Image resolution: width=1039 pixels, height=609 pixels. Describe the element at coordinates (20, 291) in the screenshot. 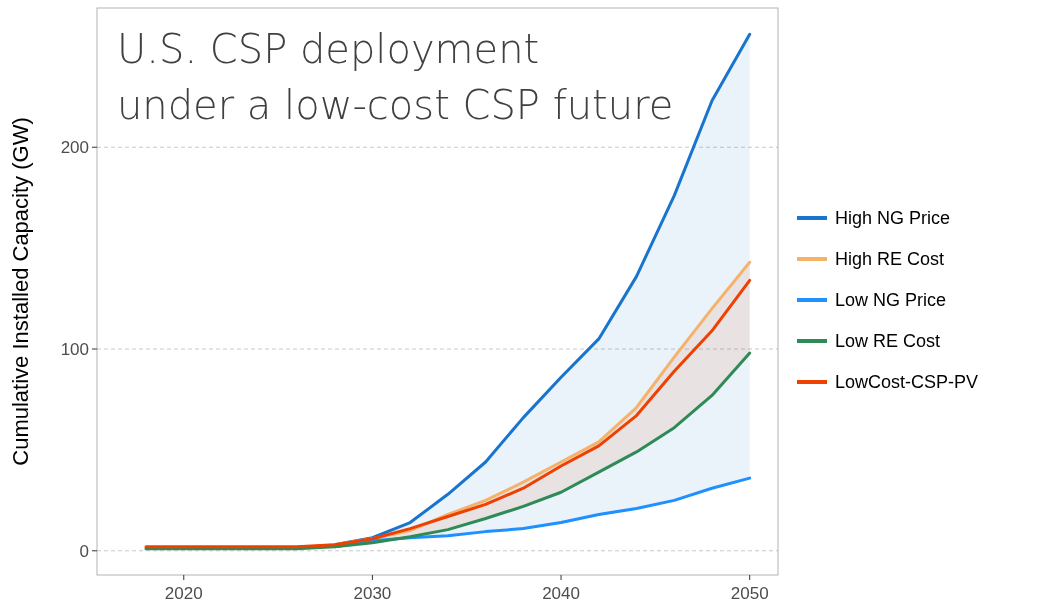

I see `y-axis-title: Cumulative Installed Capacity (GW)` at that location.